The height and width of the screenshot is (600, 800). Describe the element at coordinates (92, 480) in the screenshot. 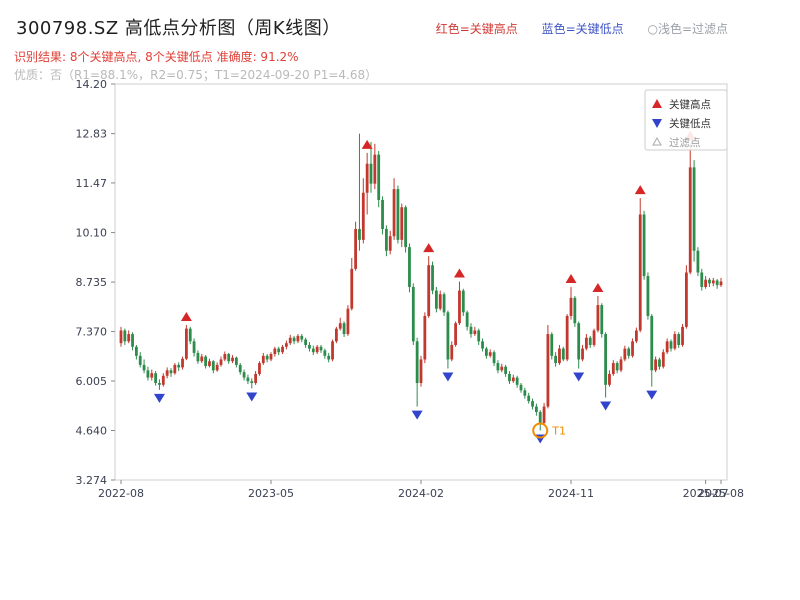

I see `y-tick-label: 3.274` at that location.